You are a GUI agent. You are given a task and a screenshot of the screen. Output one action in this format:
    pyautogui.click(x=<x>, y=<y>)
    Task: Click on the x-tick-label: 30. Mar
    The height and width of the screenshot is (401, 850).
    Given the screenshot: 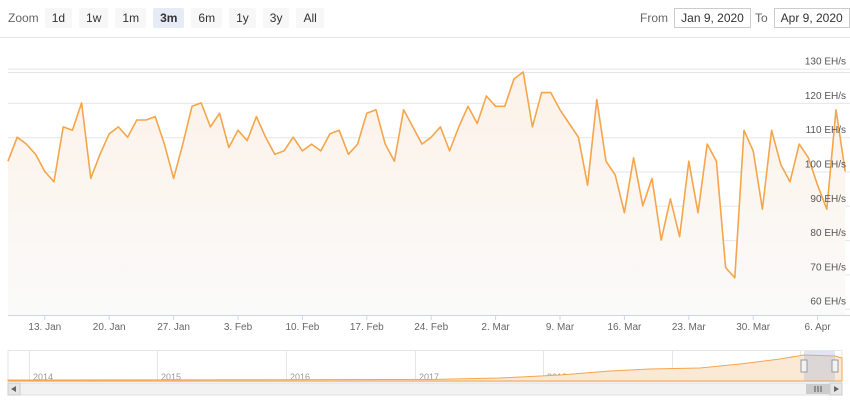 What is the action you would take?
    pyautogui.click(x=753, y=327)
    